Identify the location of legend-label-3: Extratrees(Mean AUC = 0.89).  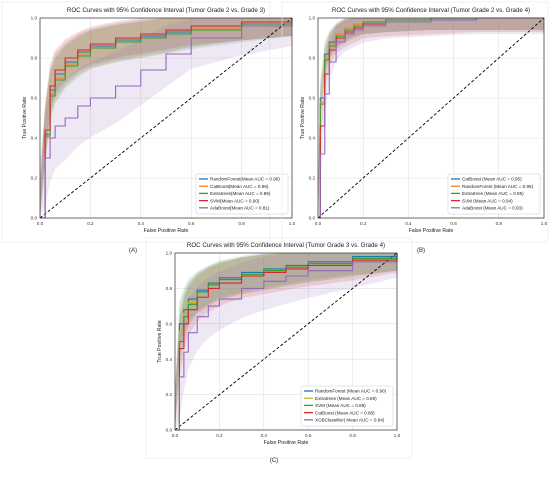
(240, 193).